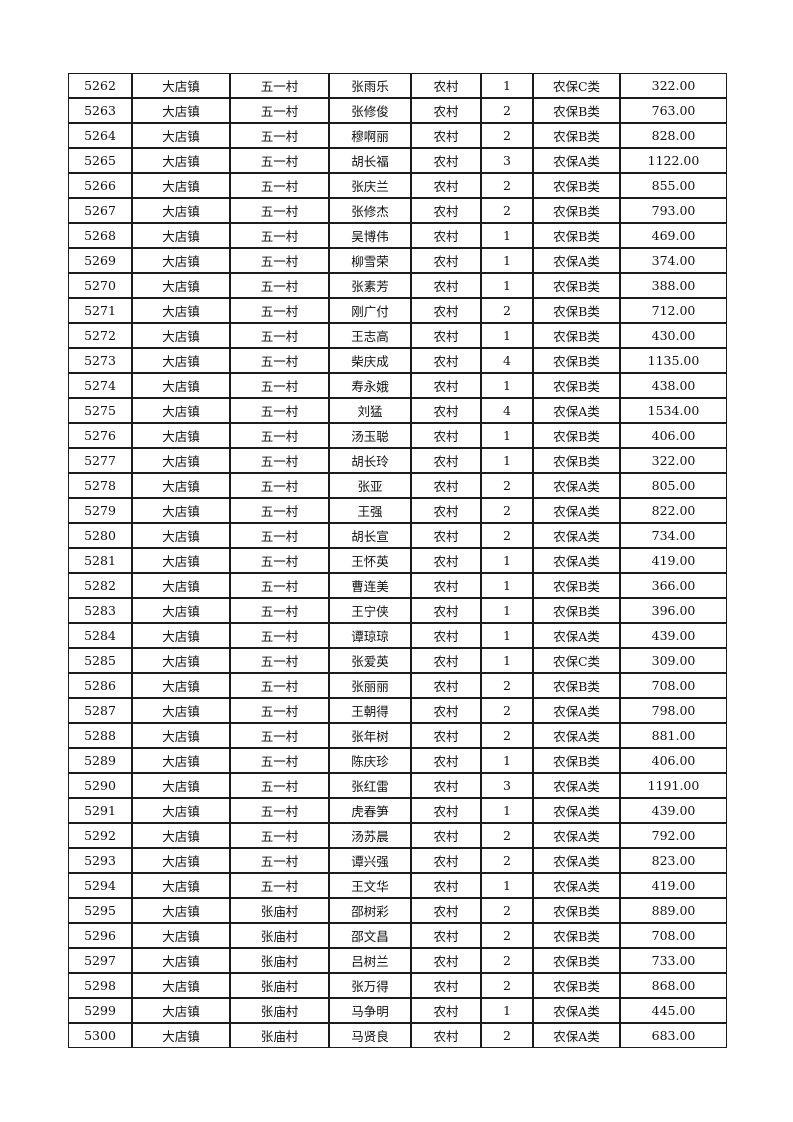 The image size is (793, 1122). What do you see at coordinates (100, 110) in the screenshot?
I see `serial-number-cell: 5263` at bounding box center [100, 110].